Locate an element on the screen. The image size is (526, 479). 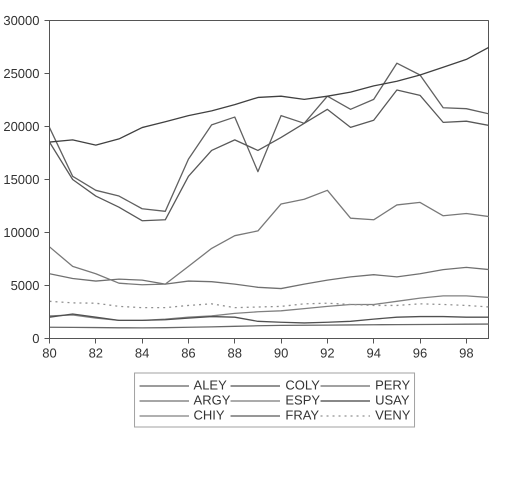
legend-label: ALEY is located at coordinates (210, 385).